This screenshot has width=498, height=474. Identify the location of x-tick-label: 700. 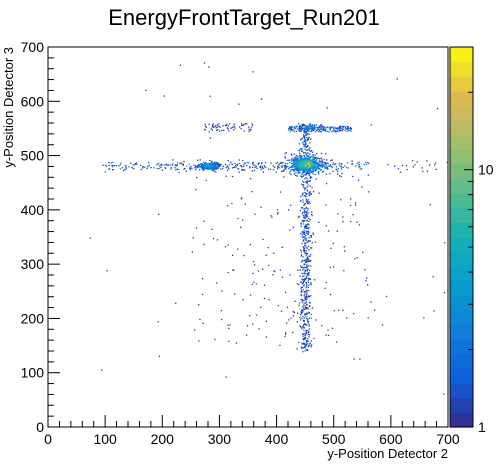
(448, 439).